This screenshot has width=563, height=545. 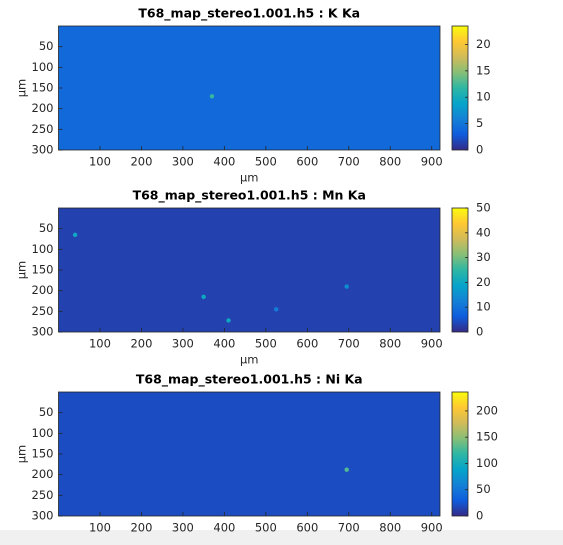 What do you see at coordinates (479, 123) in the screenshot?
I see `colorbar-tick-label: 5` at bounding box center [479, 123].